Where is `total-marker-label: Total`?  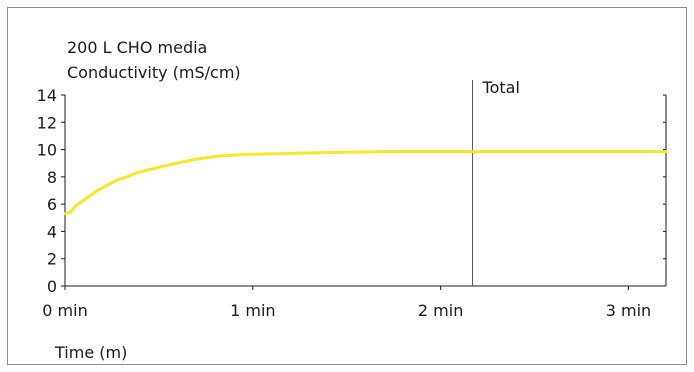
total-marker-label: Total is located at coordinates (501, 87).